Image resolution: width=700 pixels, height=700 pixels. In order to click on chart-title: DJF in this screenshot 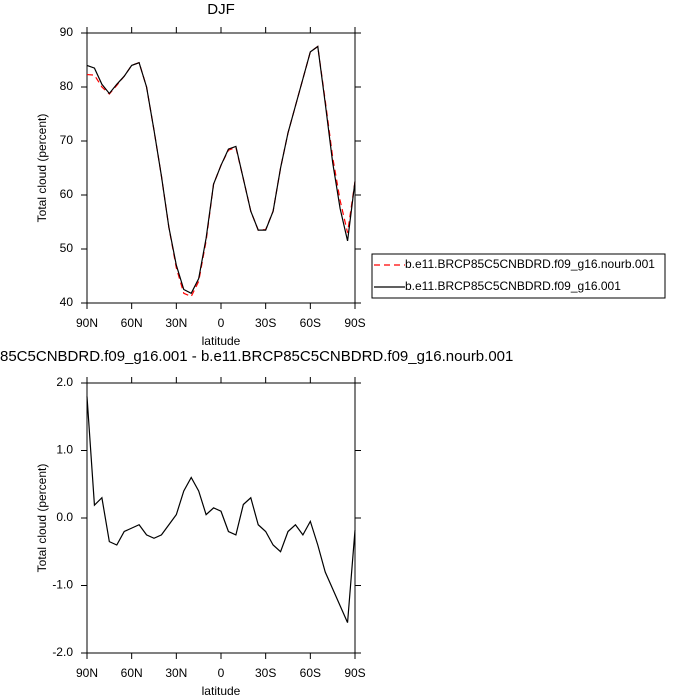, I will do `click(221, 9)`.